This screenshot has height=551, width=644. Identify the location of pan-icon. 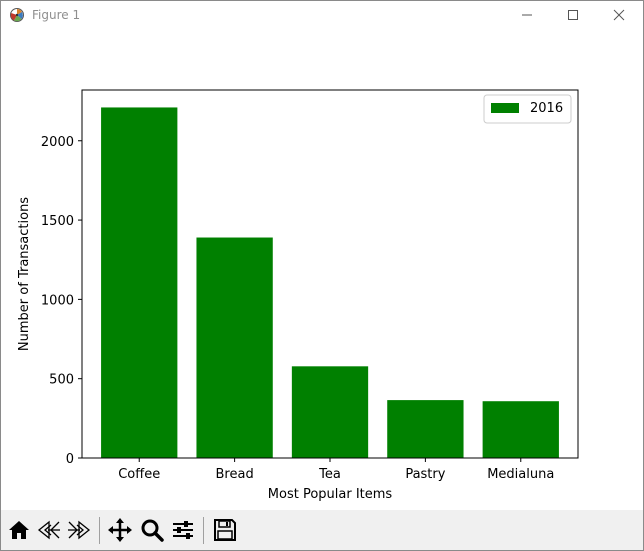
(120, 530).